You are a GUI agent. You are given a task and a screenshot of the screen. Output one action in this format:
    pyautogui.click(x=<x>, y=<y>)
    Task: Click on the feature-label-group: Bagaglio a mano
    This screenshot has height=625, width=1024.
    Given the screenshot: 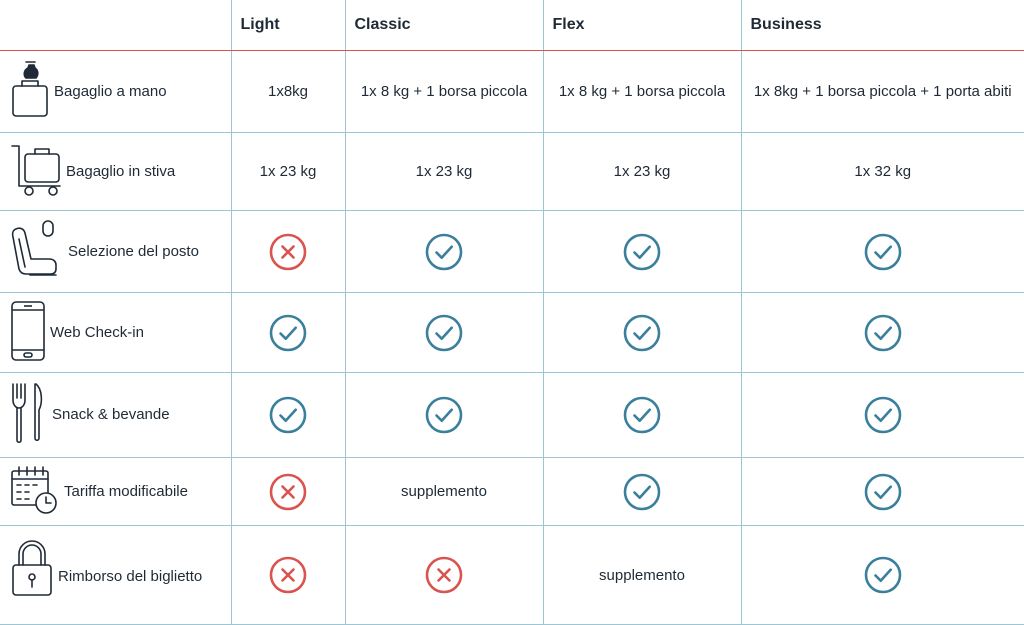 What is the action you would take?
    pyautogui.click(x=120, y=92)
    